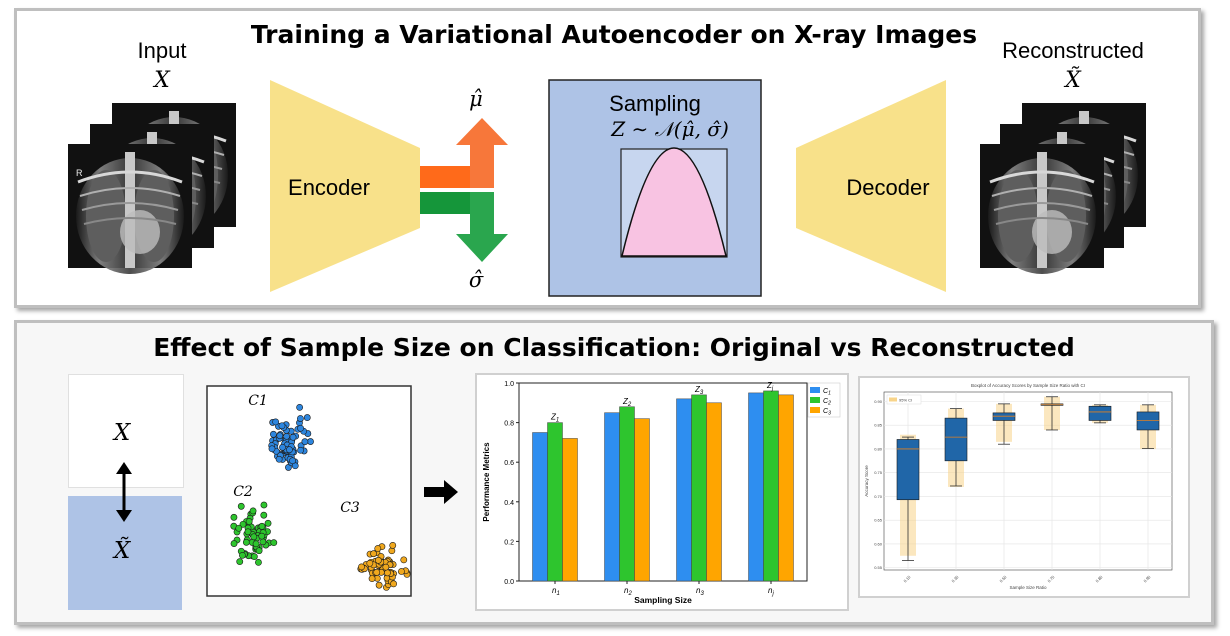  I want to click on cluster-label-c3: C3, so click(350, 508).